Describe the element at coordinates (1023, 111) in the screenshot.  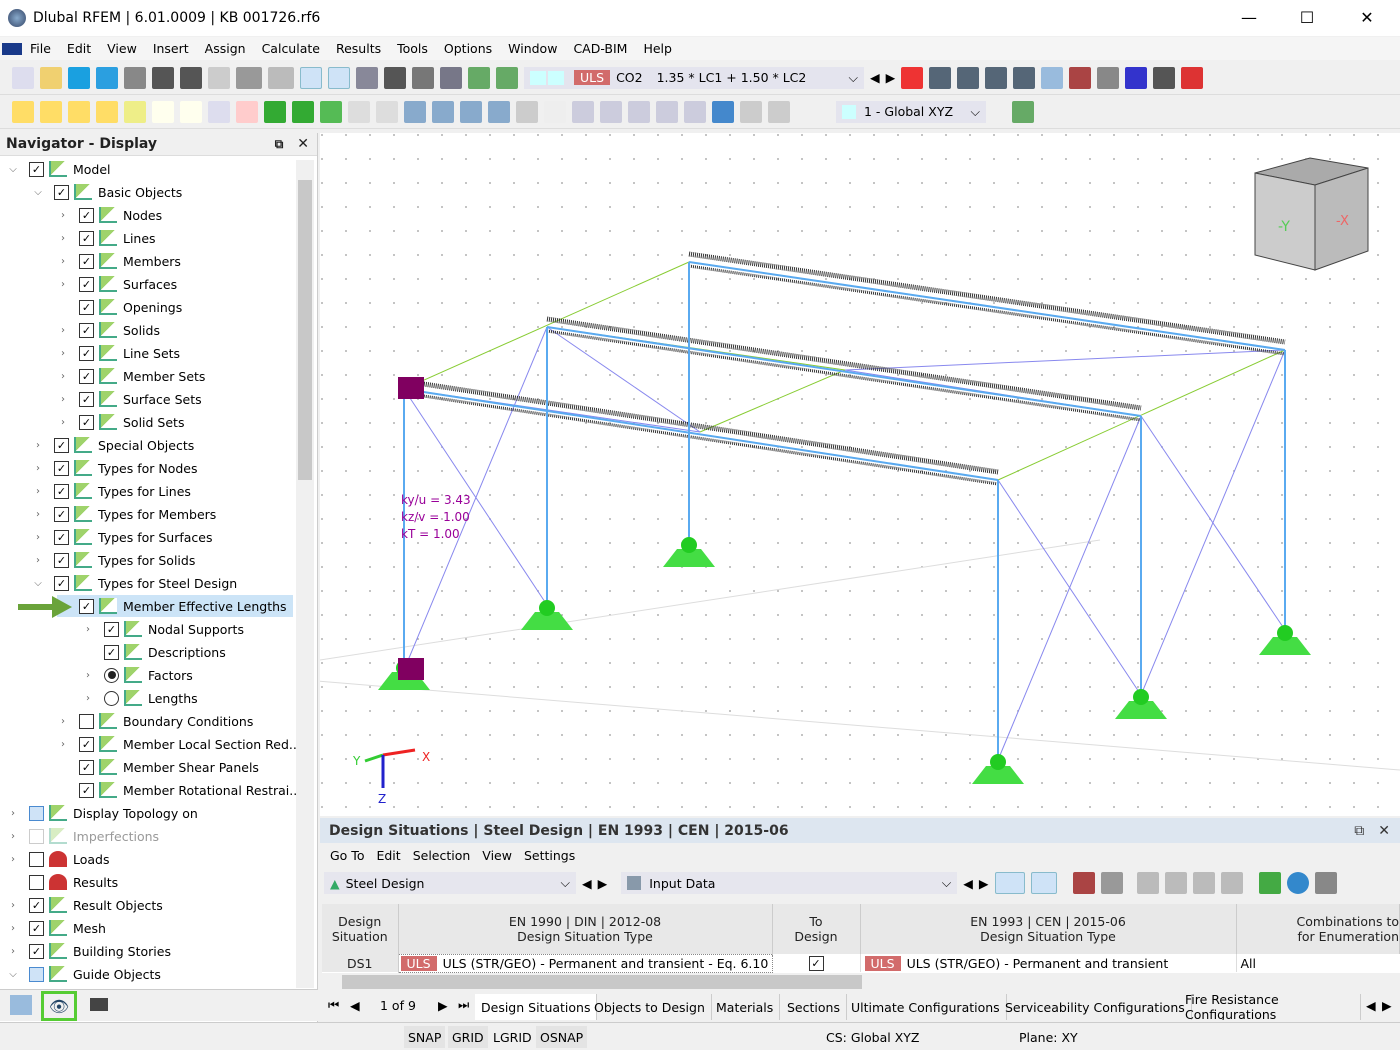
I see `view-settings-icon` at that location.